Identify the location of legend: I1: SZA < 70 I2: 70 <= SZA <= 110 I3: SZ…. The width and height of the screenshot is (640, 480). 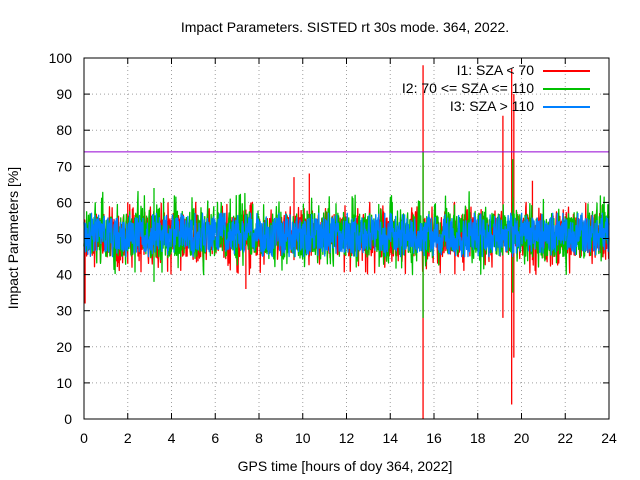
(496, 88).